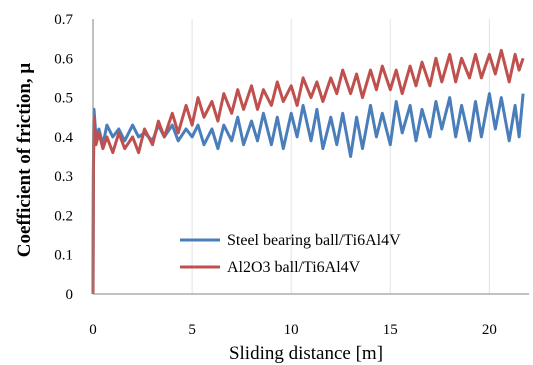  What do you see at coordinates (63, 177) in the screenshot?
I see `y-tick-label: 0.3` at bounding box center [63, 177].